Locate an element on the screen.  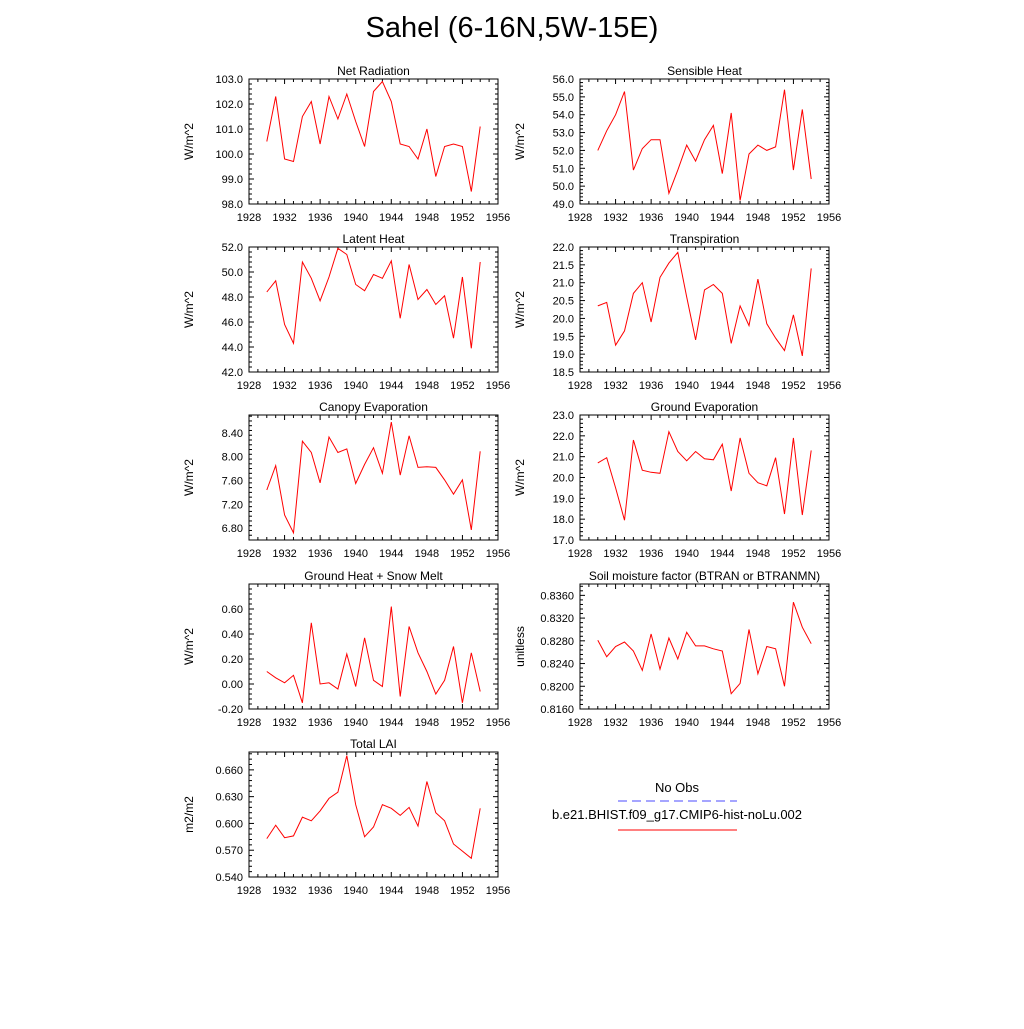
panel-title: Transpiration is located at coordinates (705, 239).